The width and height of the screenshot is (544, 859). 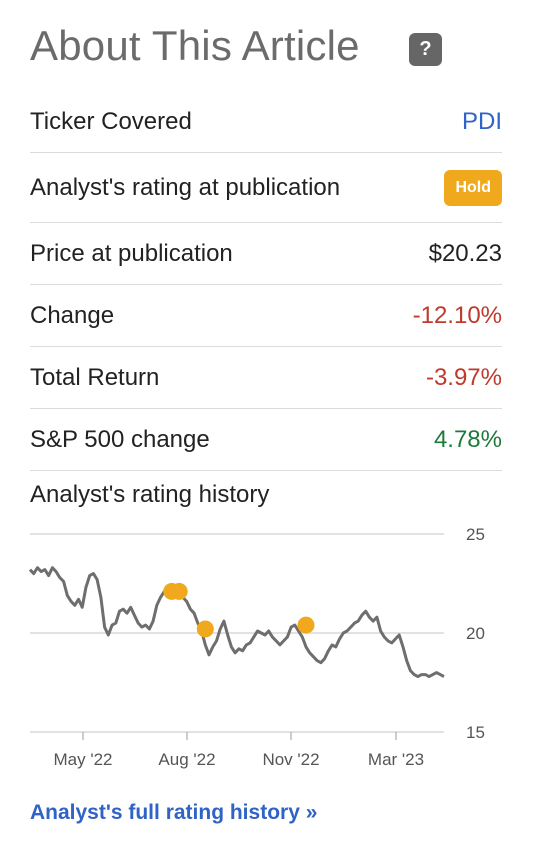 I want to click on y-tick-label: 20, so click(x=475, y=633).